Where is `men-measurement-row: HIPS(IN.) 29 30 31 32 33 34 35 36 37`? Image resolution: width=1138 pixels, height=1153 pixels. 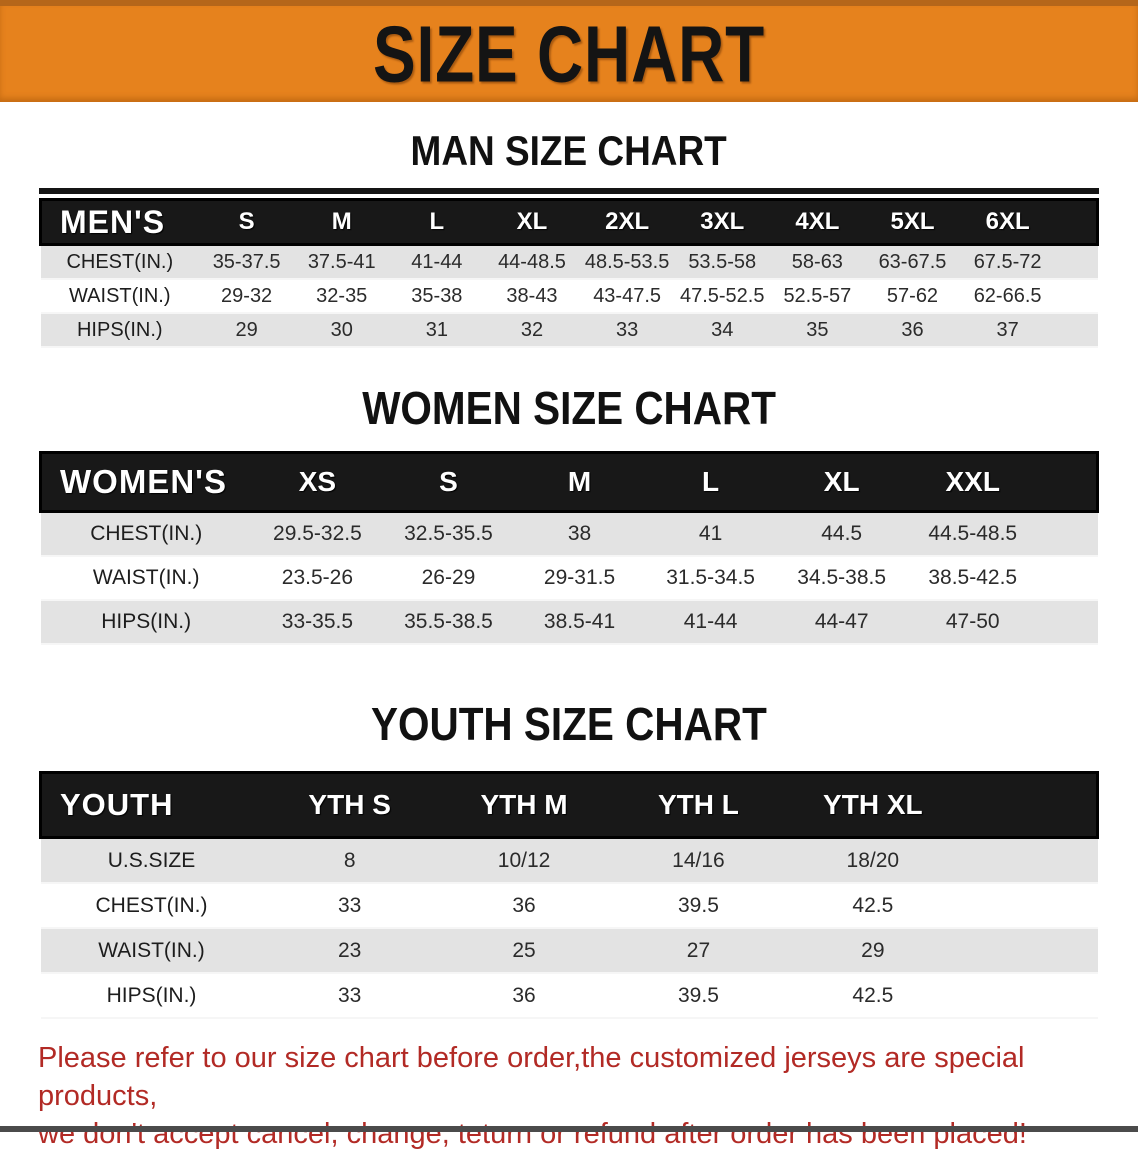 men-measurement-row: HIPS(IN.) 29 30 31 32 33 34 35 36 37 is located at coordinates (569, 330).